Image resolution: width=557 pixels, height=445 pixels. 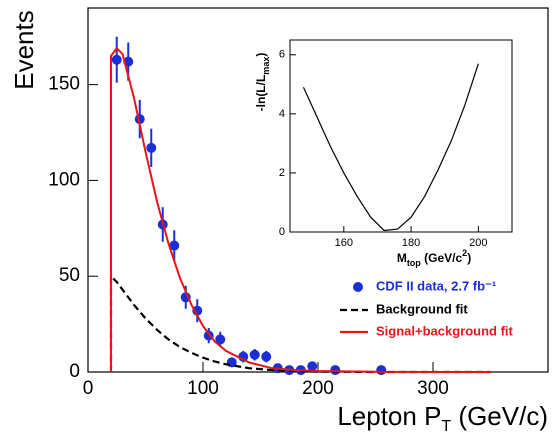 What do you see at coordinates (344, 243) in the screenshot?
I see `x-tick-label: 160` at bounding box center [344, 243].